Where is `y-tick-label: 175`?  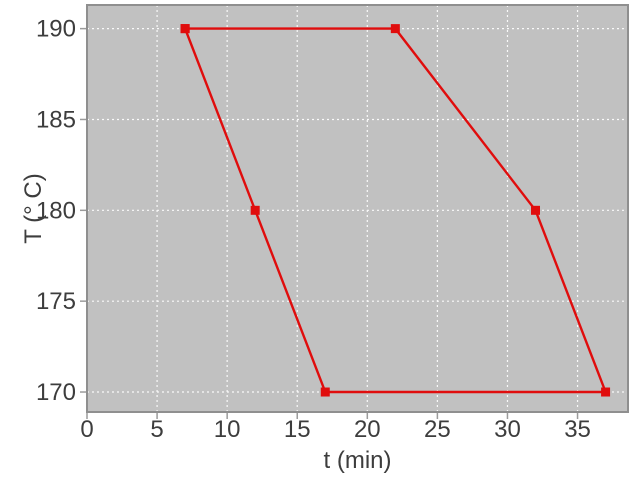
y-tick-label: 175 is located at coordinates (56, 301).